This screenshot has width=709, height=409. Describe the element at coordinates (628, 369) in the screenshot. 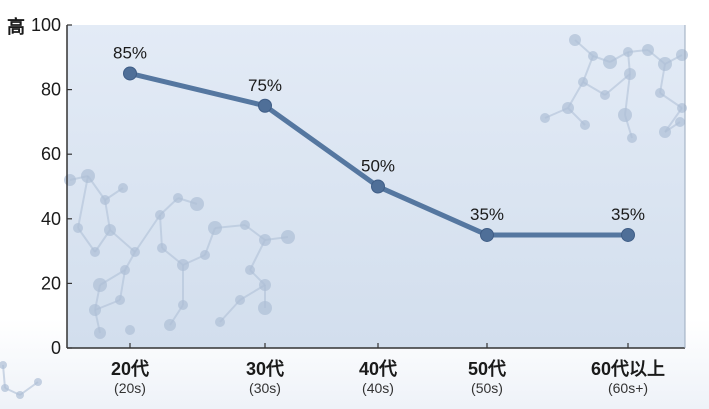

I see `x-category-label: 60代以上` at that location.